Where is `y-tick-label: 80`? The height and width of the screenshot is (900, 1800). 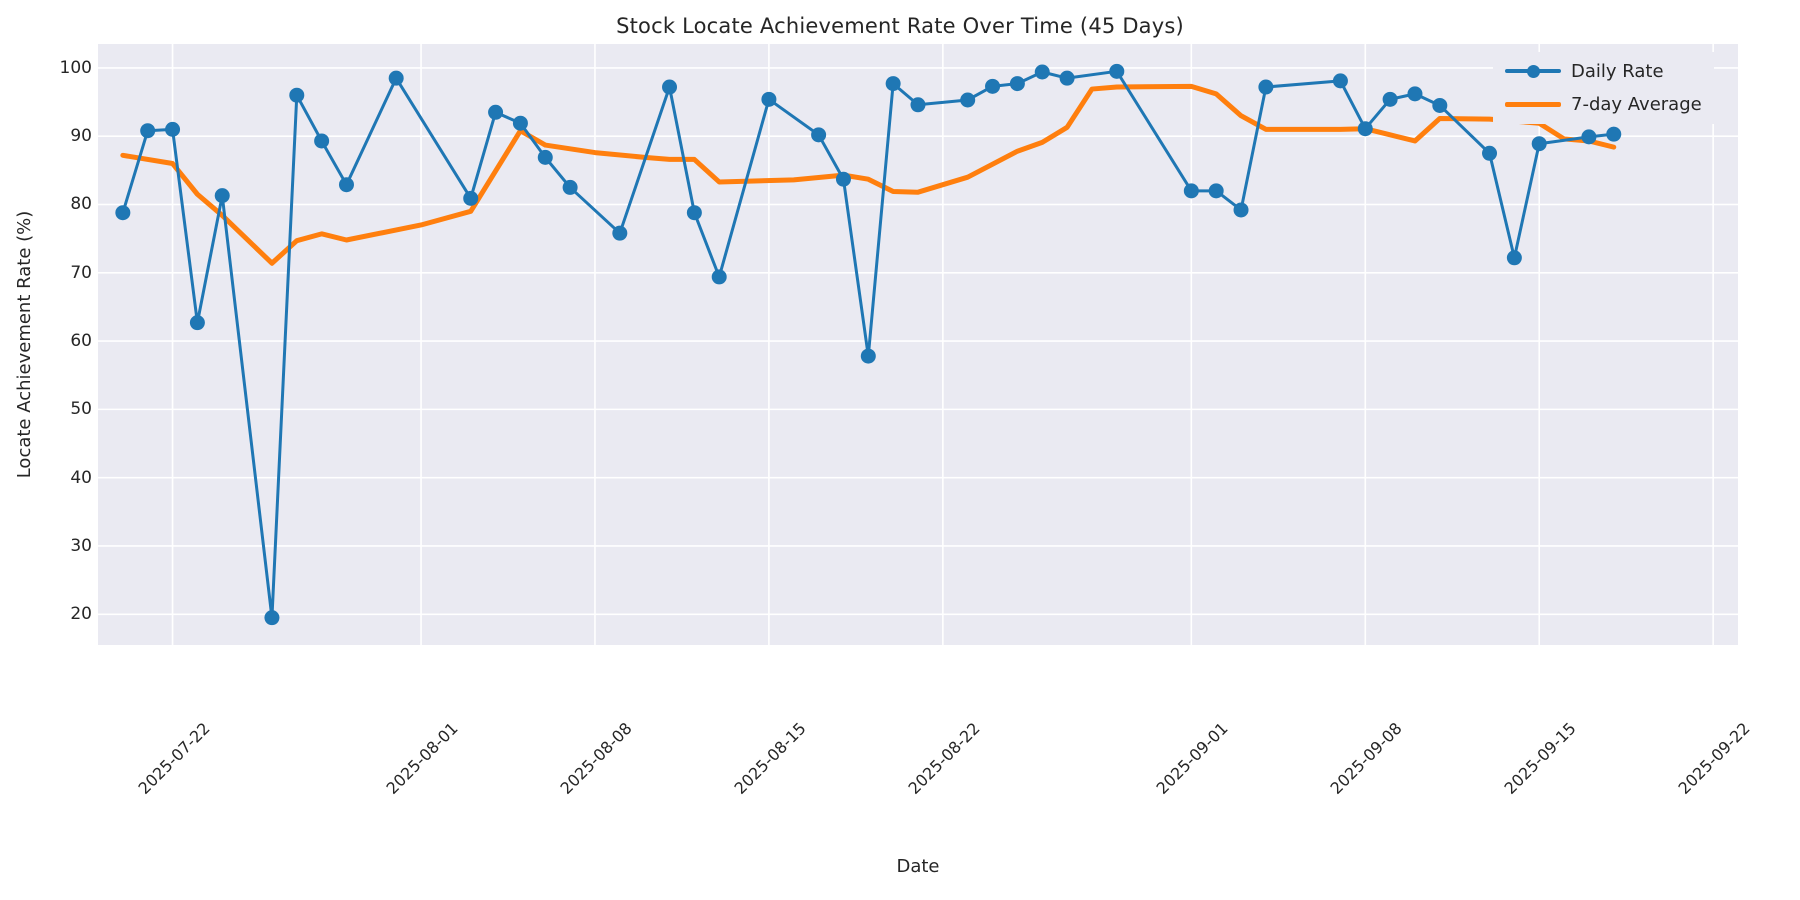
y-tick-label: 80 is located at coordinates (81, 204).